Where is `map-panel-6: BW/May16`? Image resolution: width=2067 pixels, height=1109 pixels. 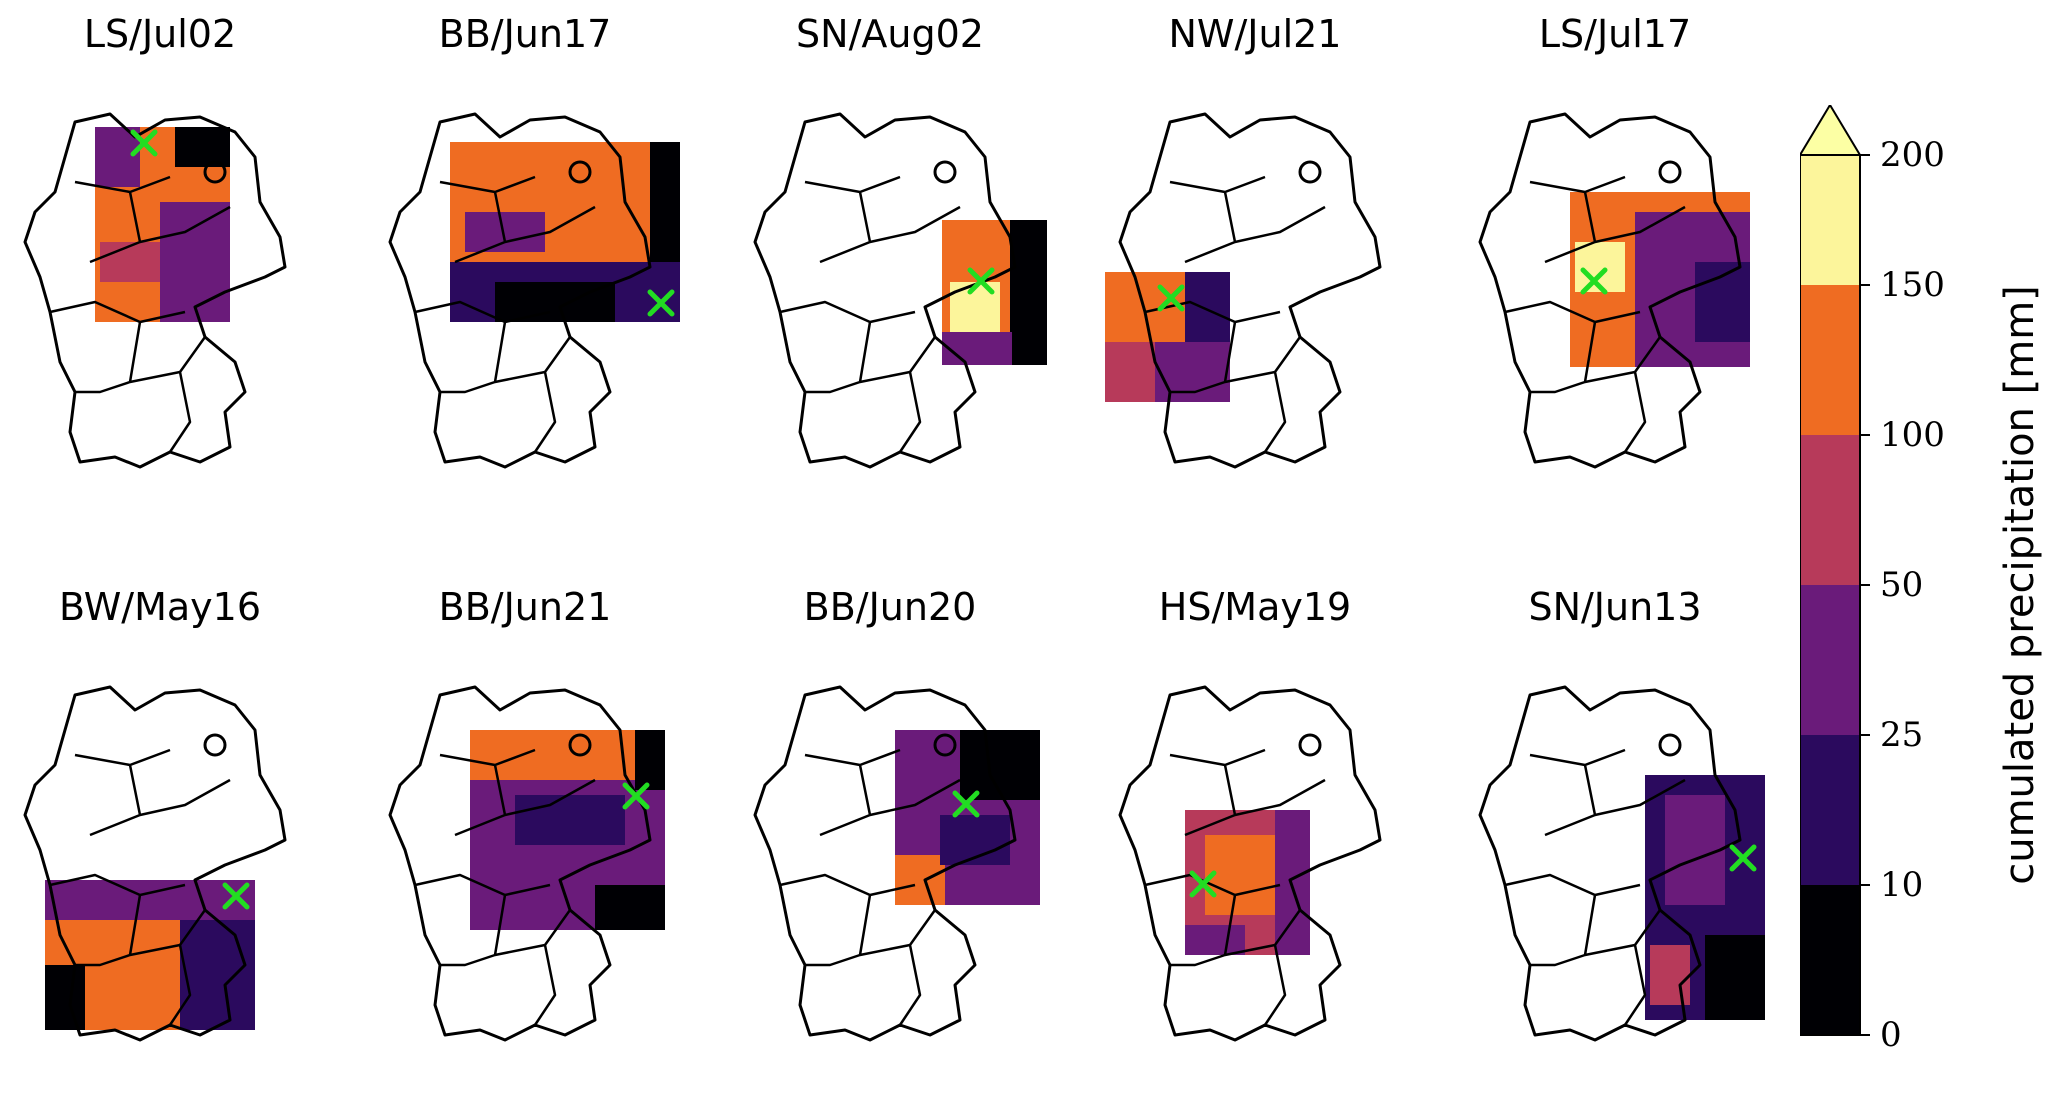
map-panel-6: BW/May16 is located at coordinates (170, 835).